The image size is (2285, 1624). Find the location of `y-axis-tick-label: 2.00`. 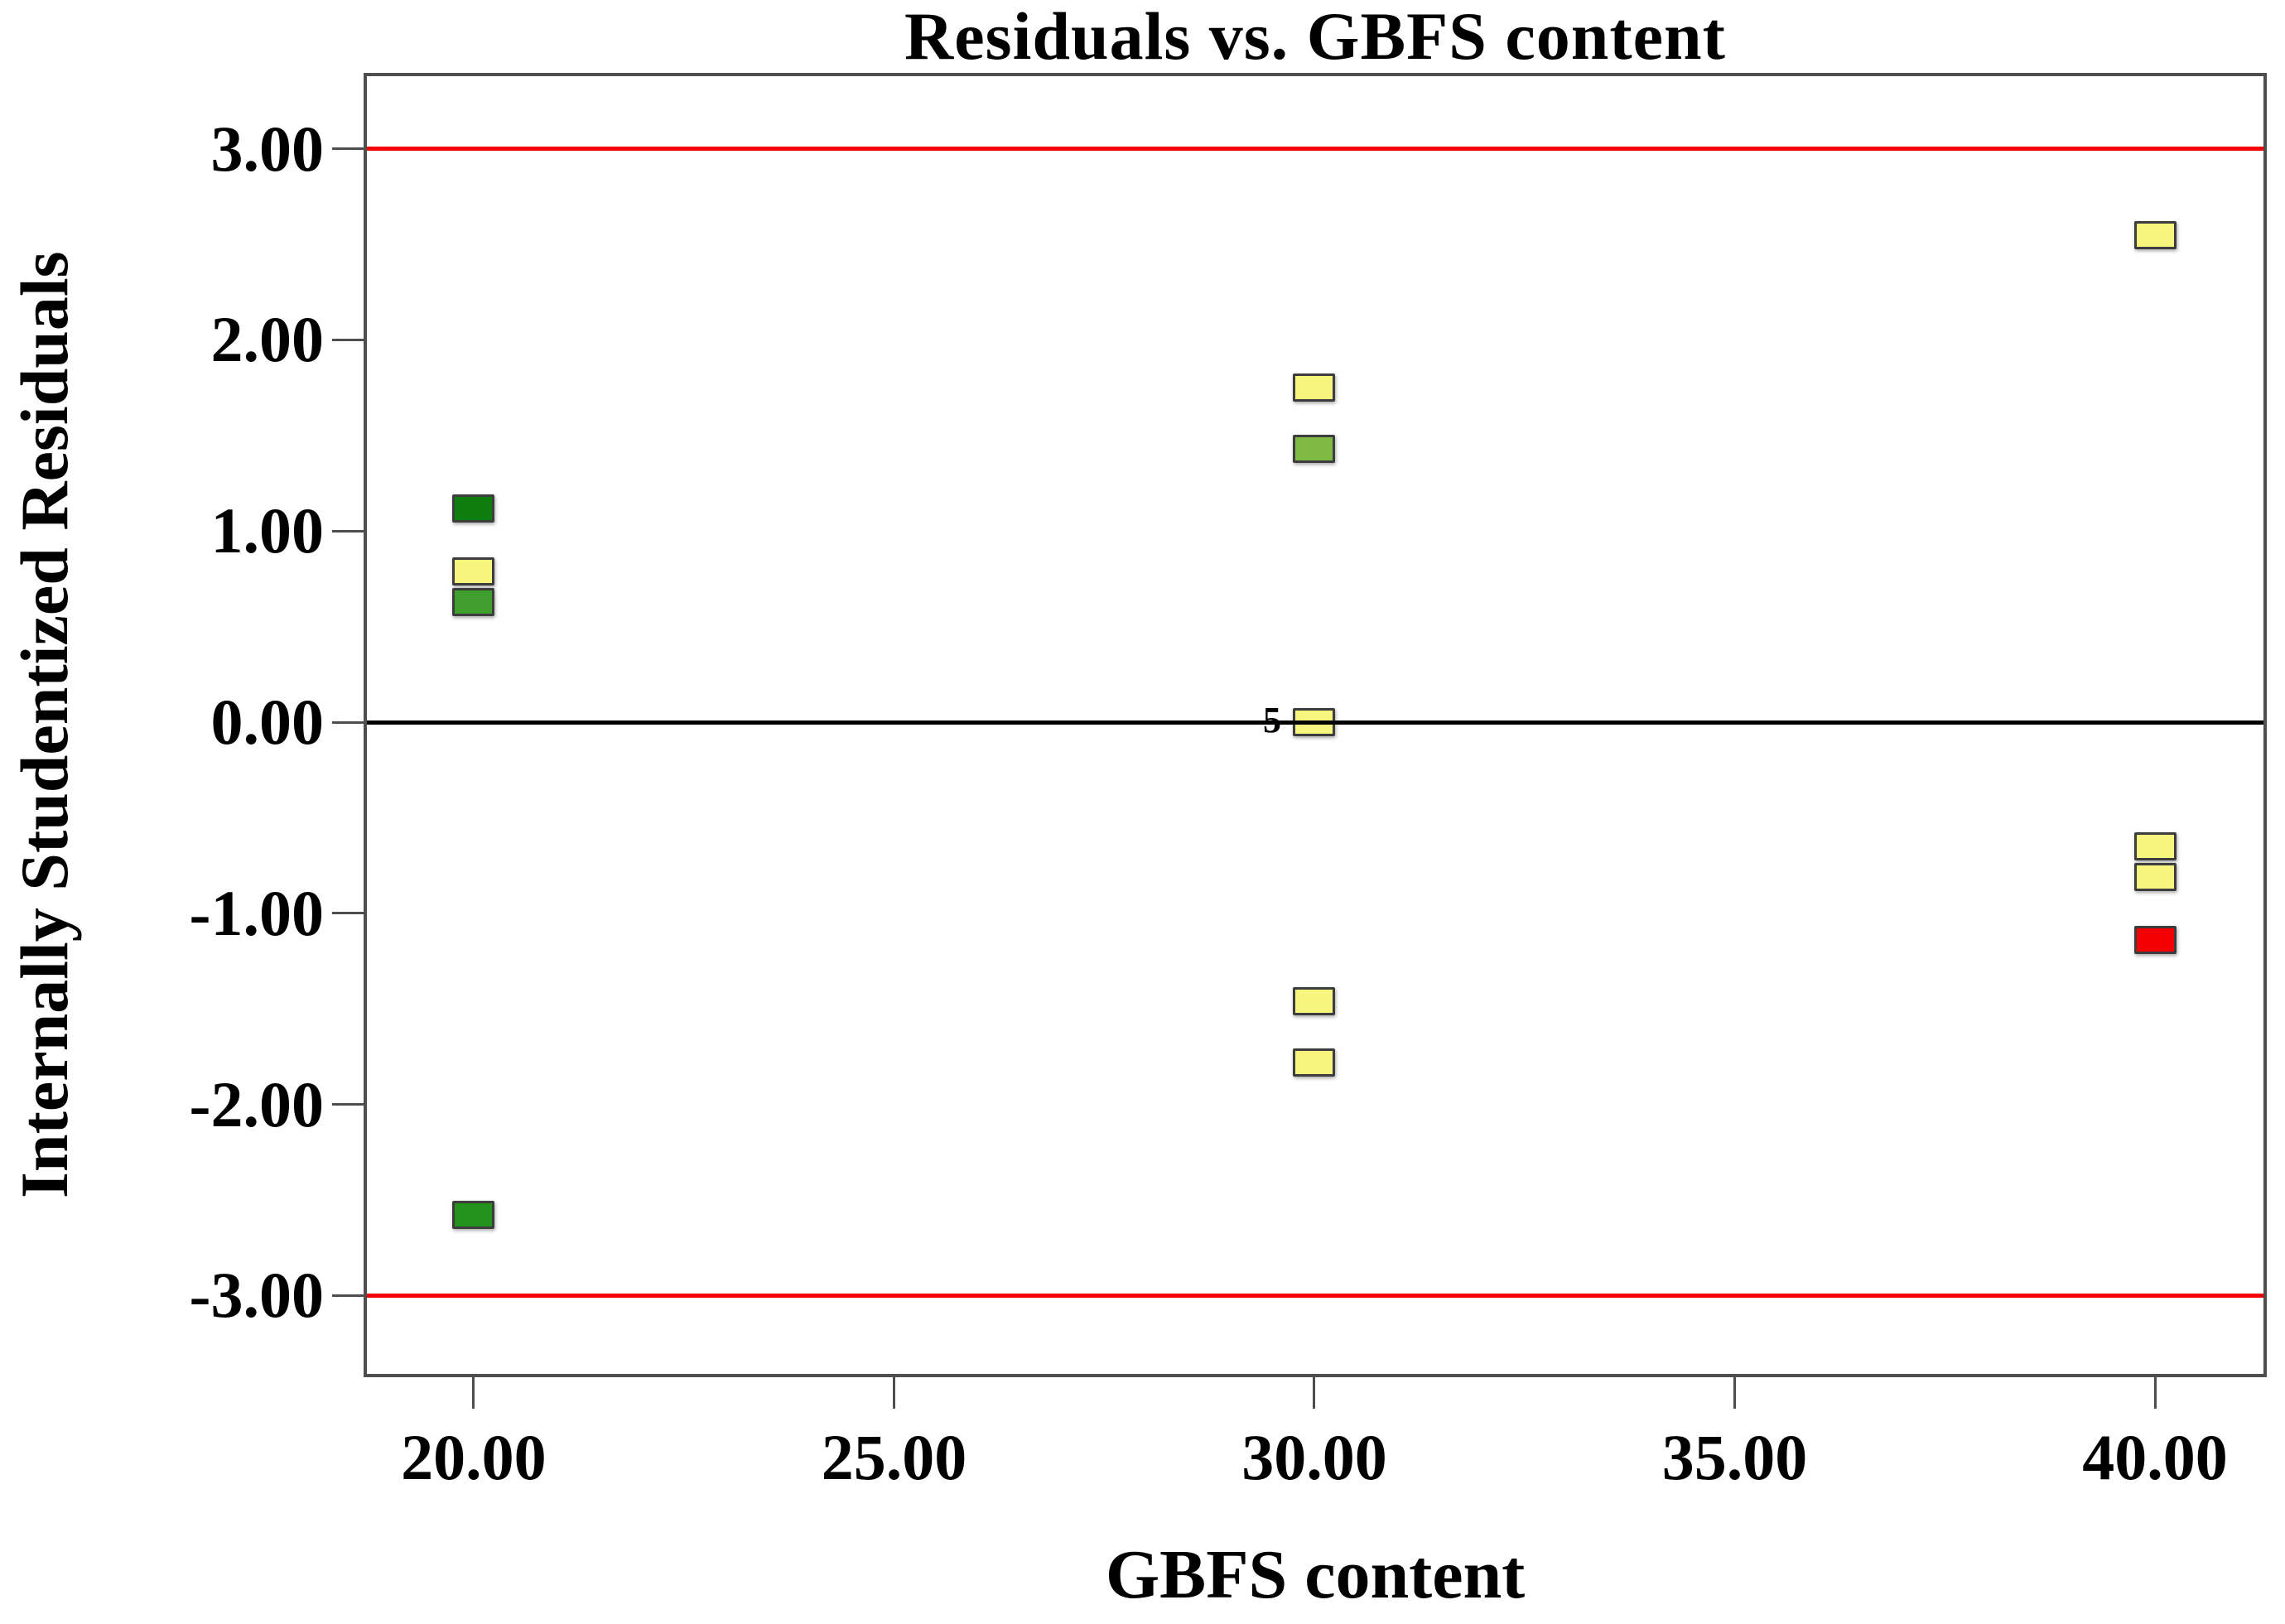

y-axis-tick-label: 2.00 is located at coordinates (267, 339).